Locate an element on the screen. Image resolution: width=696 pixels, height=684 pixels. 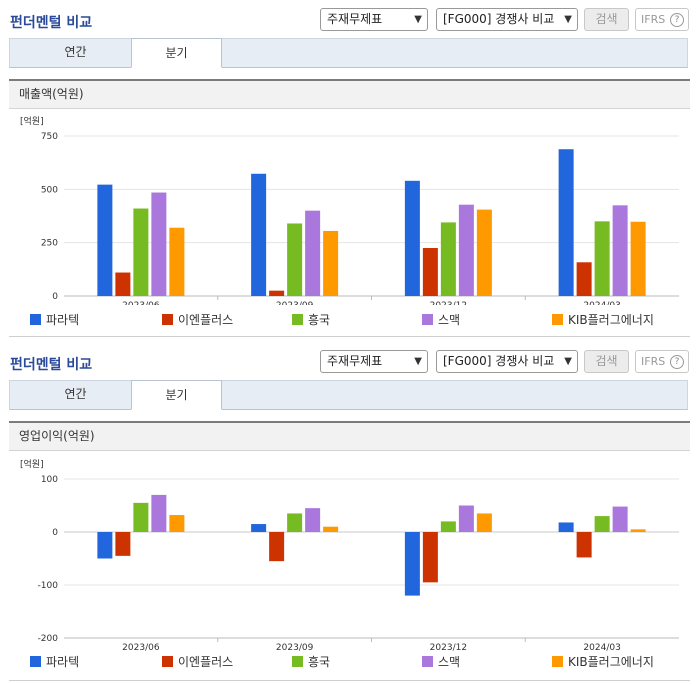
legend-label: 파라텍 is located at coordinates (63, 662).